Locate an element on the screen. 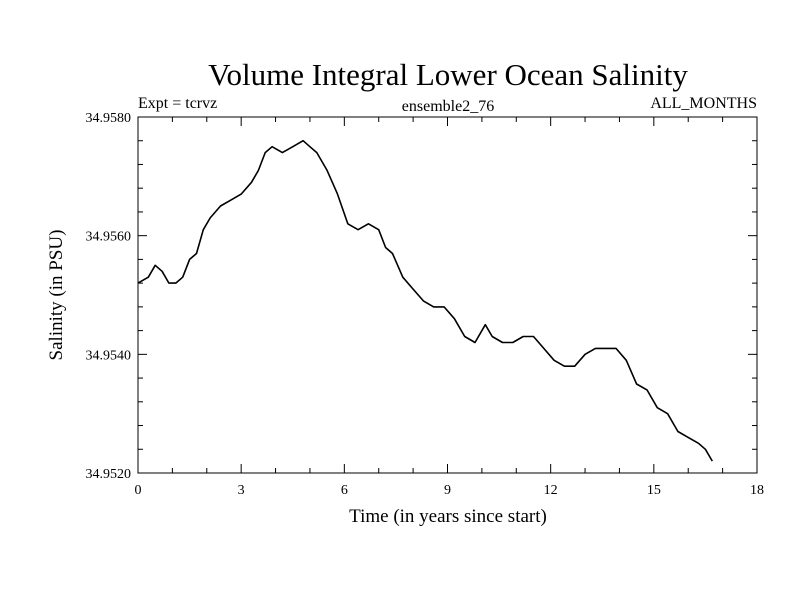  x-tick-label: 18 is located at coordinates (757, 490).